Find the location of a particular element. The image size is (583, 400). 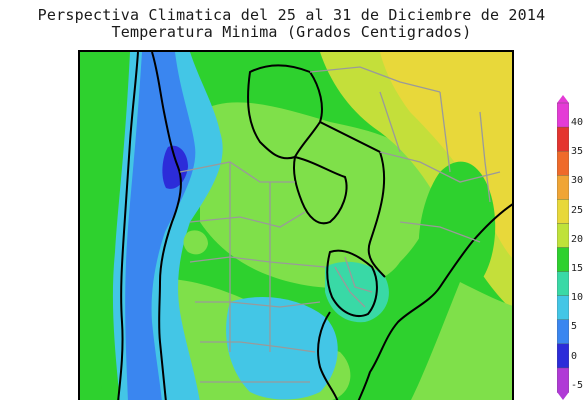

plata-coastline is located at coordinates (328, 355).